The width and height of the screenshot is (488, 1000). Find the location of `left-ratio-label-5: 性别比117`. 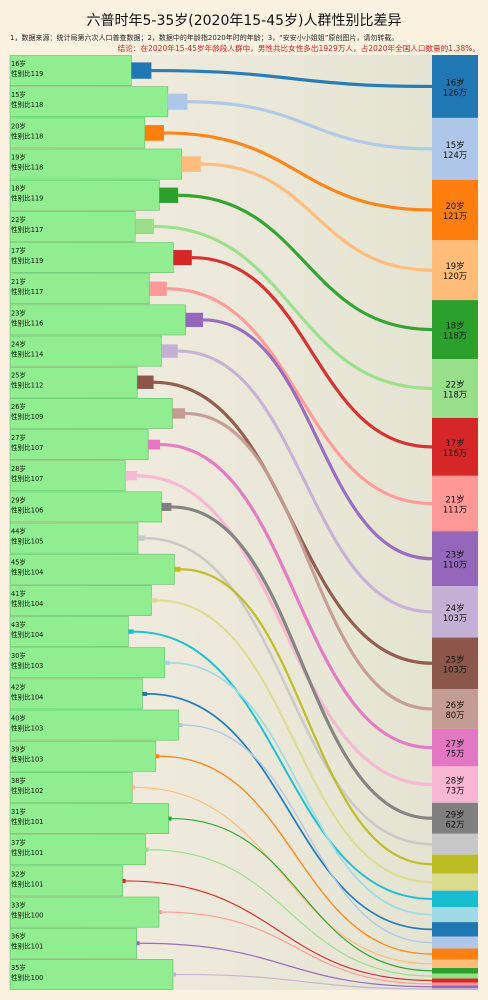

left-ratio-label-5: 性别比117 is located at coordinates (27, 229).